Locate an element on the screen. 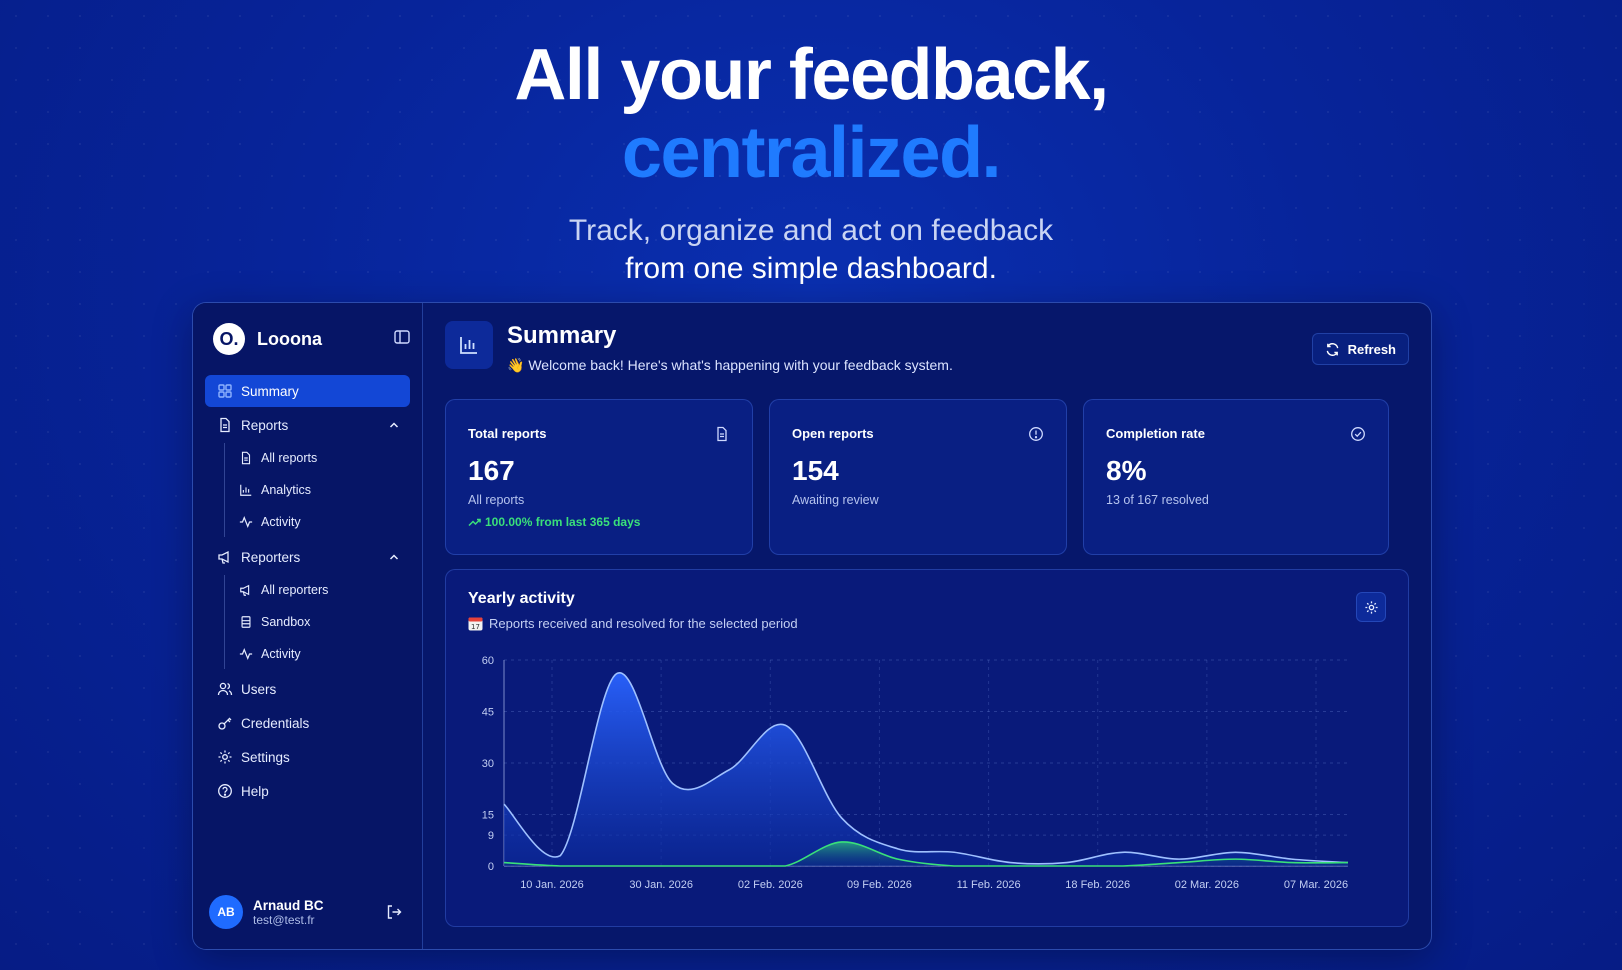  sidebar-item-label: Summary is located at coordinates (270, 391).